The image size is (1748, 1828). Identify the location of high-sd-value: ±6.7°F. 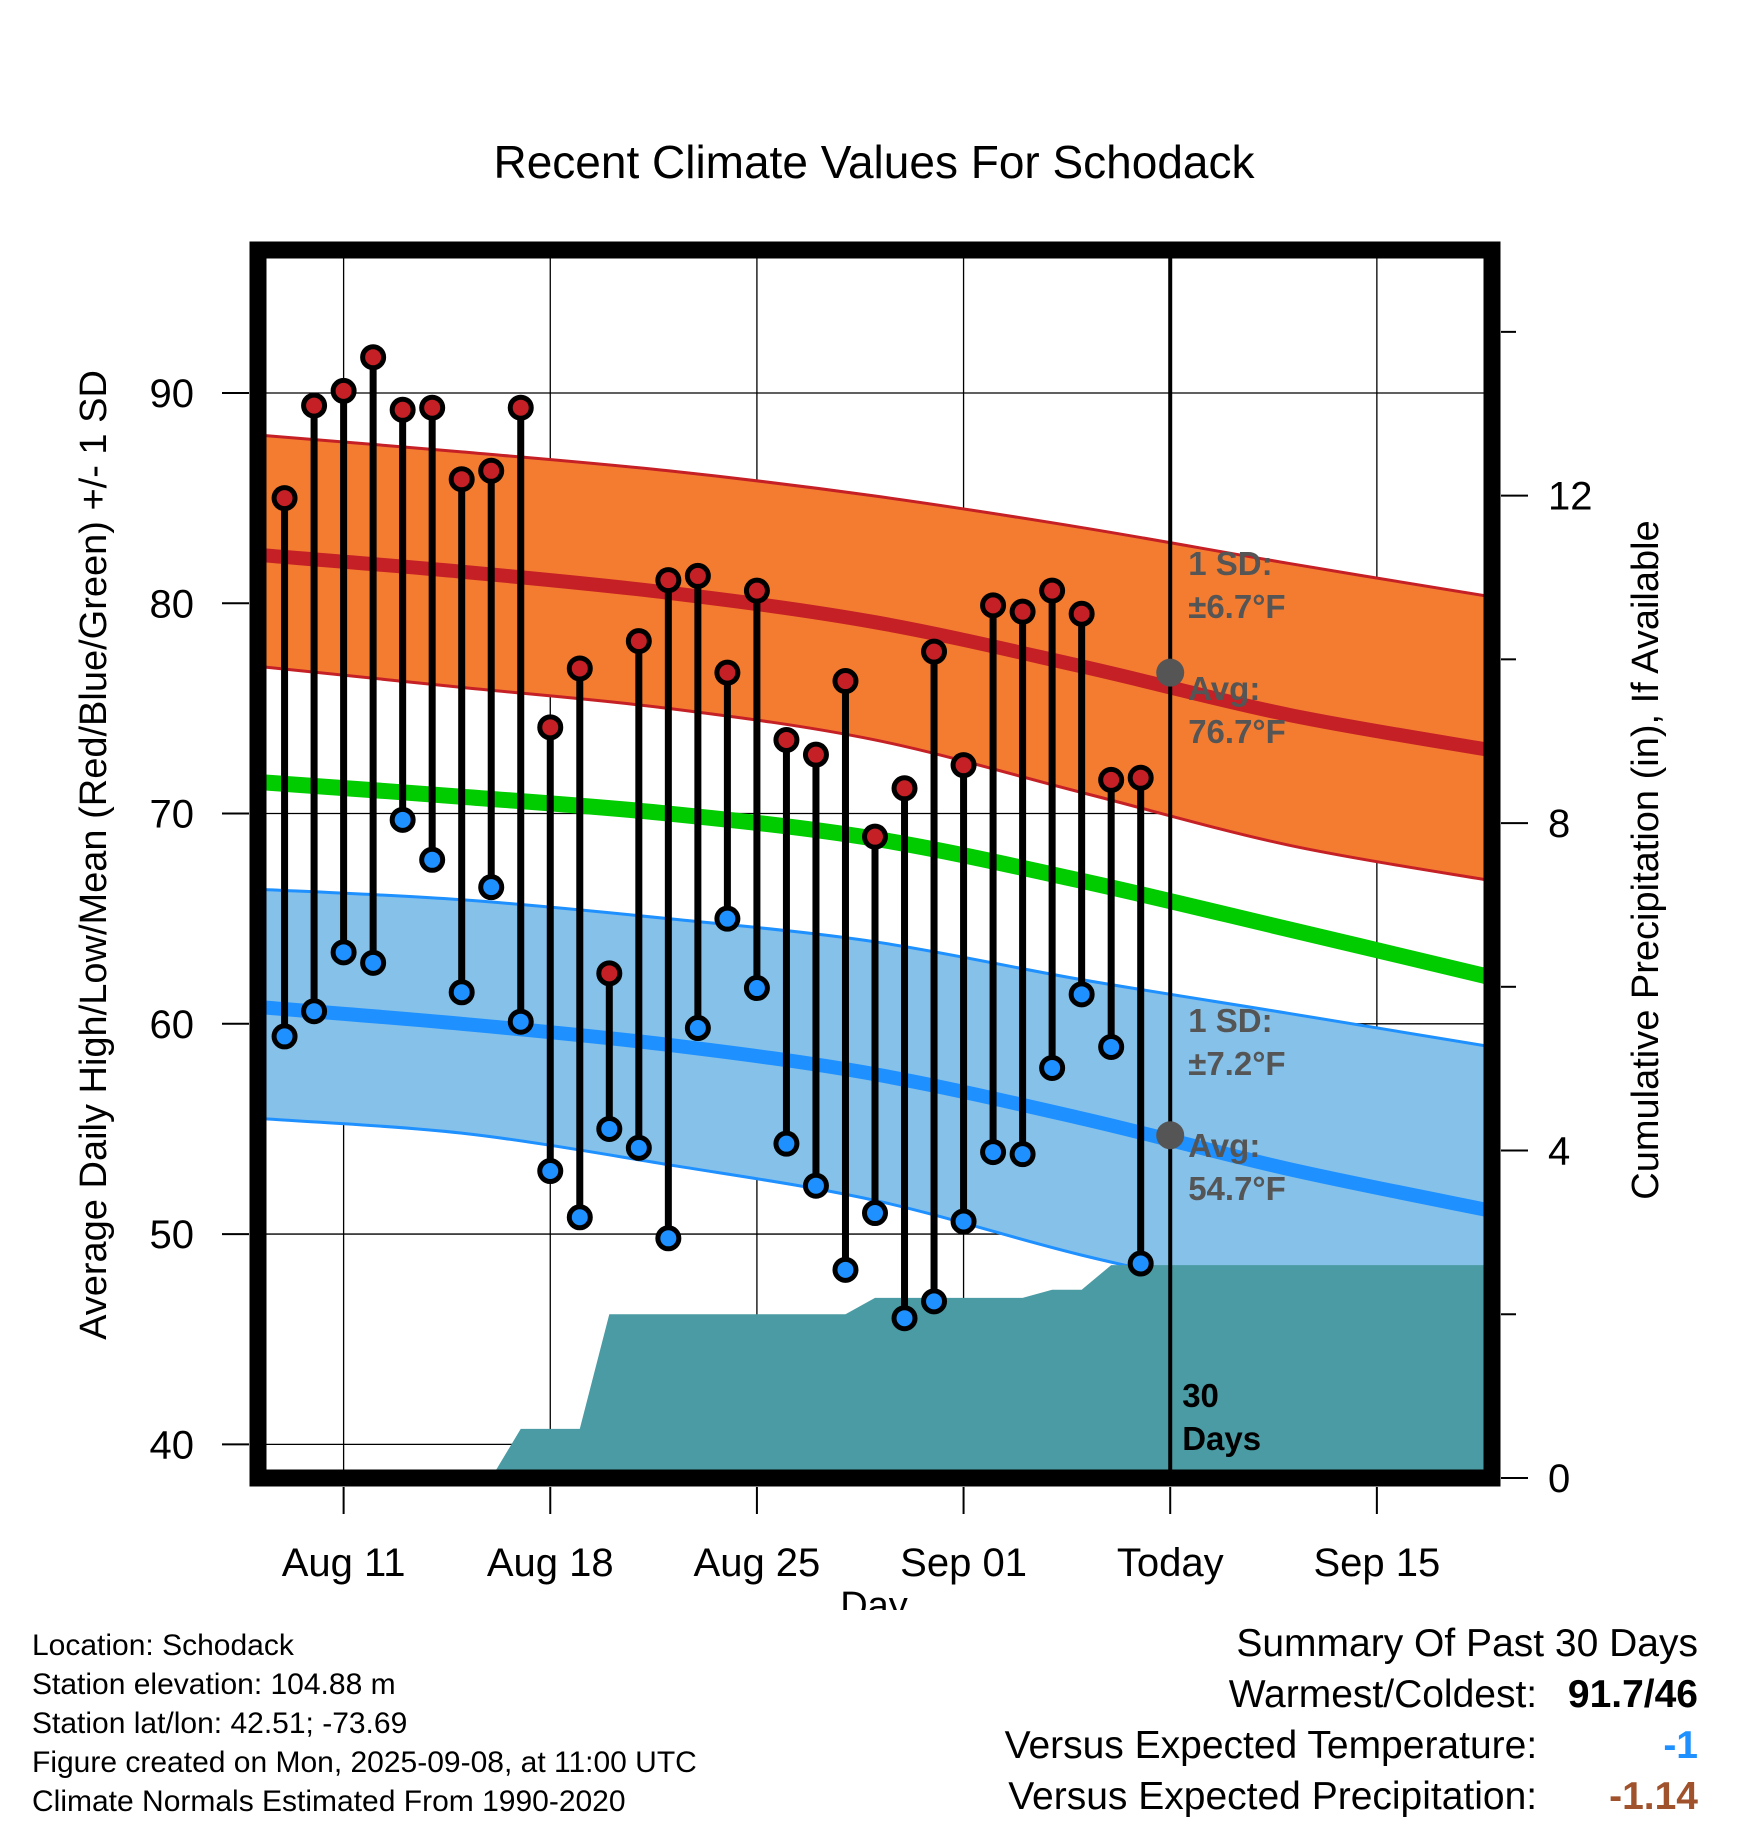
(1236, 606).